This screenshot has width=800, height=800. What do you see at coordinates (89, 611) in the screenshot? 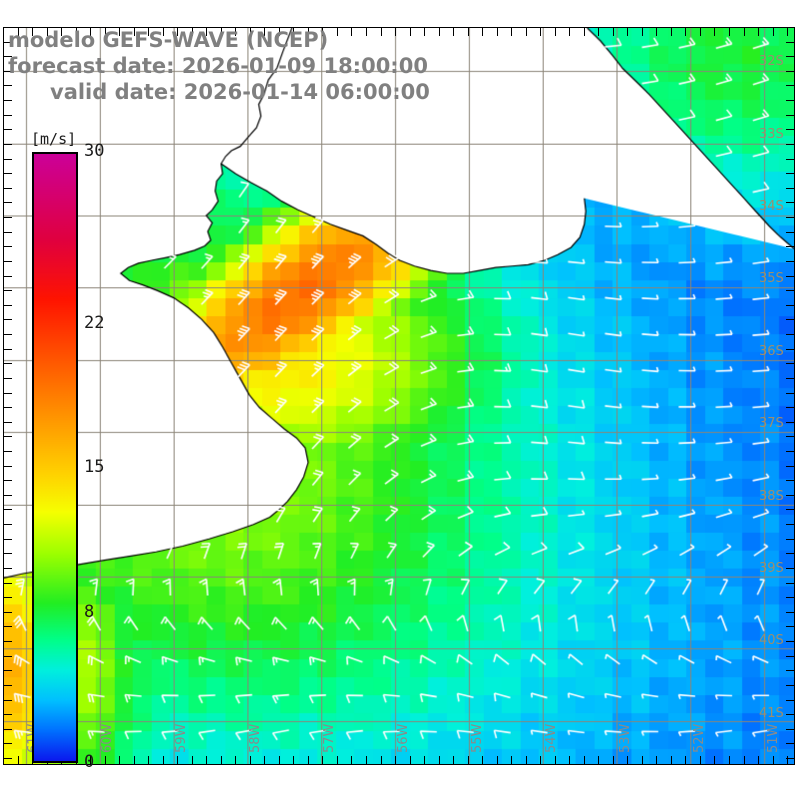
I see `colorbar-tick-8: 8` at bounding box center [89, 611].